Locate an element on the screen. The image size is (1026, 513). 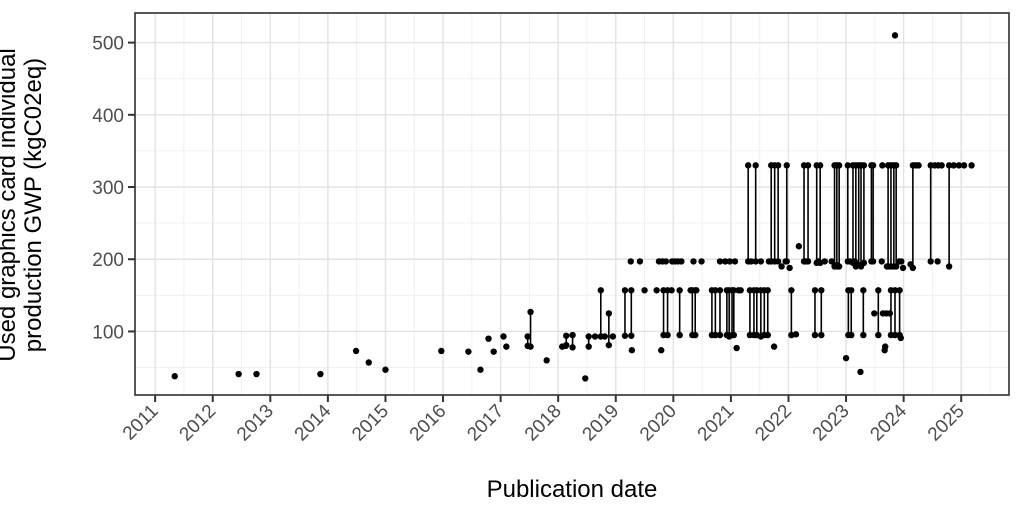
y-axis-title-line1: Used graphics card individual is located at coordinates (10, 205).